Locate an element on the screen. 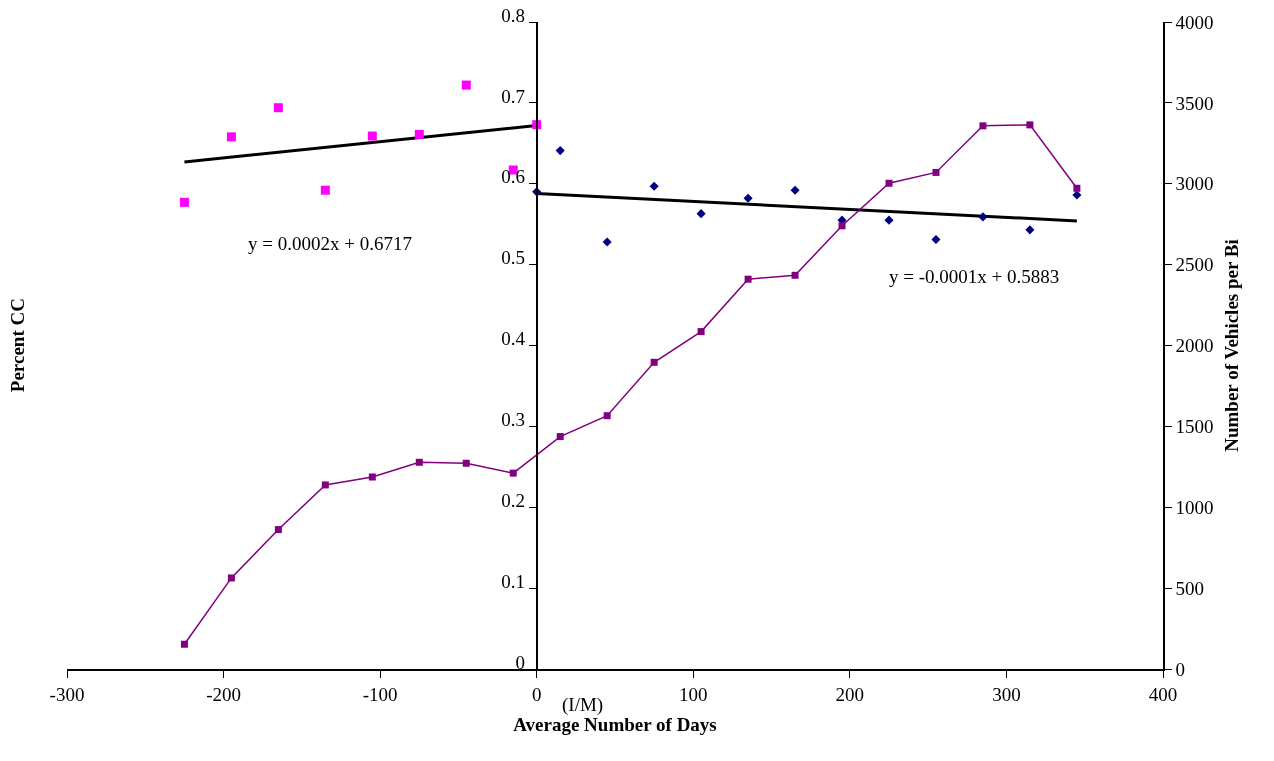 This screenshot has height=761, width=1274. y2-tick-label: 3500 is located at coordinates (1194, 103).